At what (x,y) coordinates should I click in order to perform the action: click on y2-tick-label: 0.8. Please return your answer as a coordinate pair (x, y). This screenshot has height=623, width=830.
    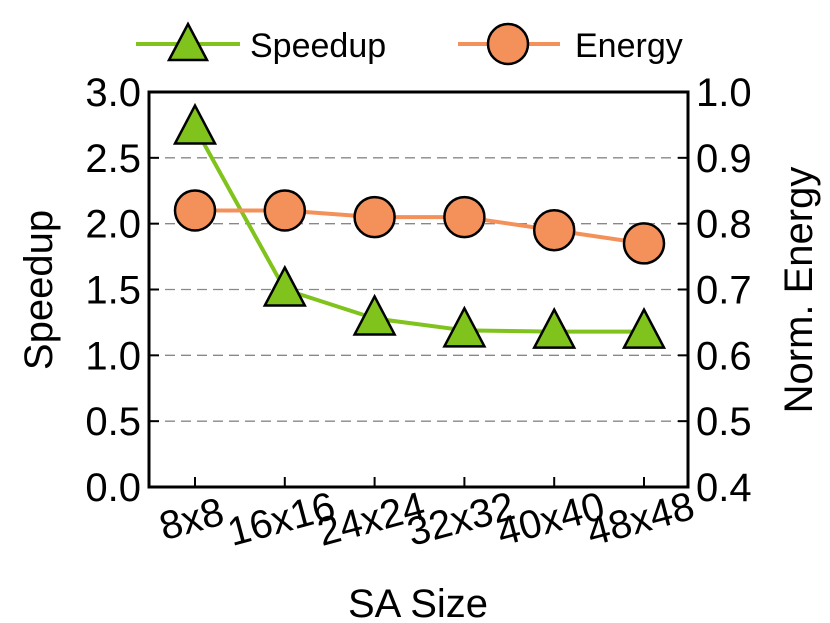
    Looking at the image, I should click on (724, 225).